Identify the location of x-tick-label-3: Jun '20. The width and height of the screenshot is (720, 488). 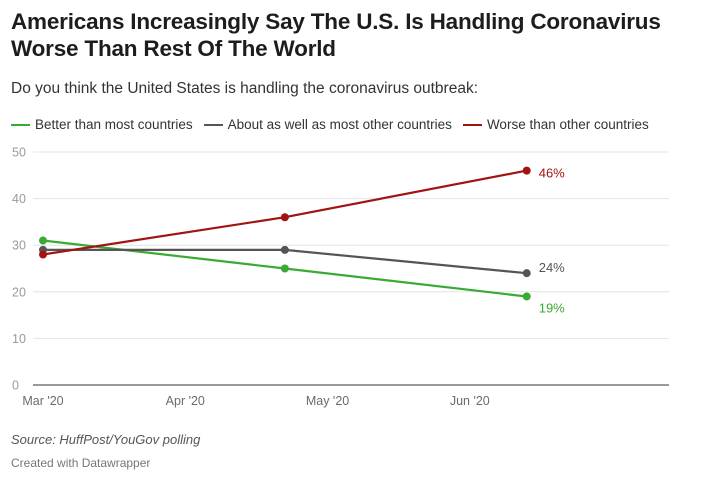
(470, 401).